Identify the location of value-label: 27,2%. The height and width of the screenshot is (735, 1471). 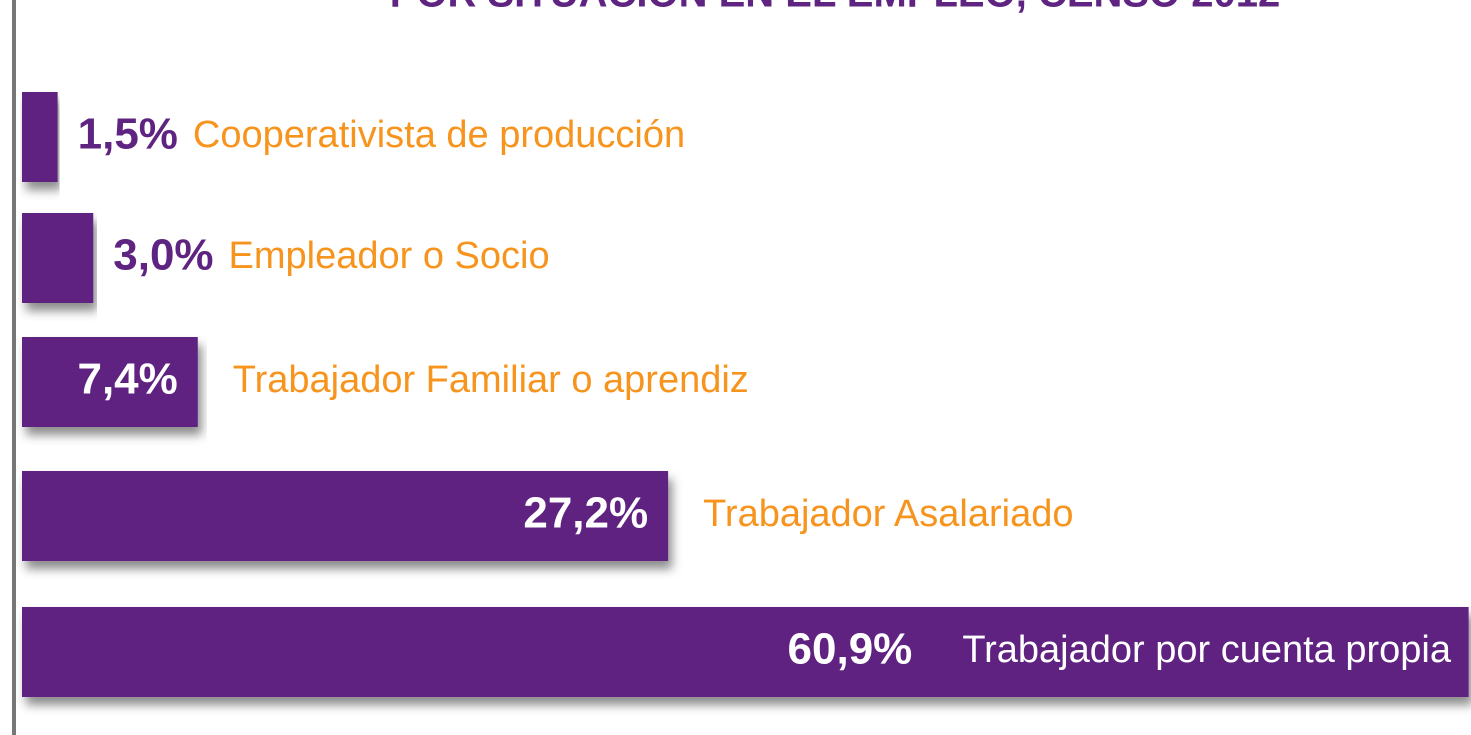
(585, 513).